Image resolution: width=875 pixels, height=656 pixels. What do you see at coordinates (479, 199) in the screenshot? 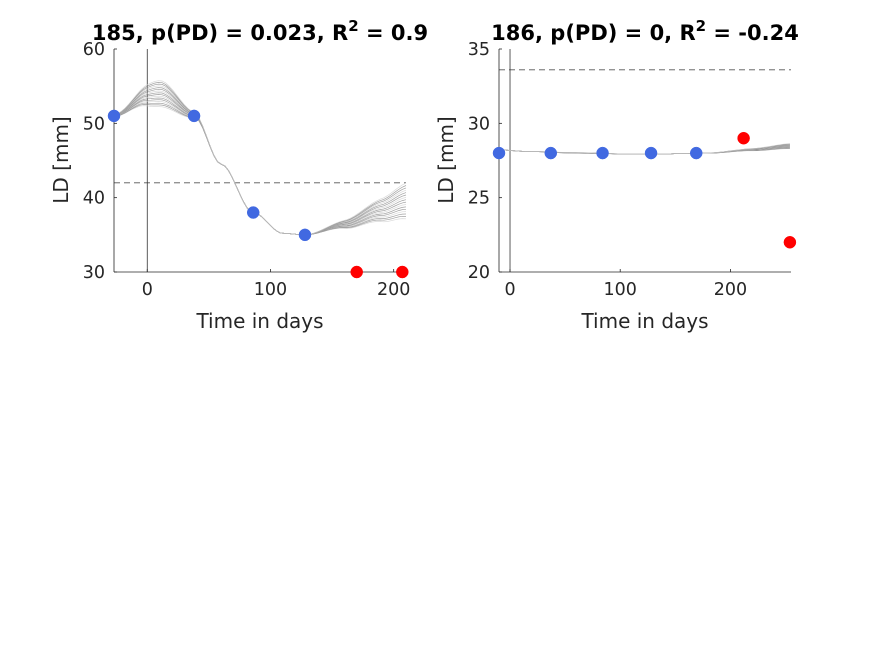
I see `y-tick-label: 25` at bounding box center [479, 199].